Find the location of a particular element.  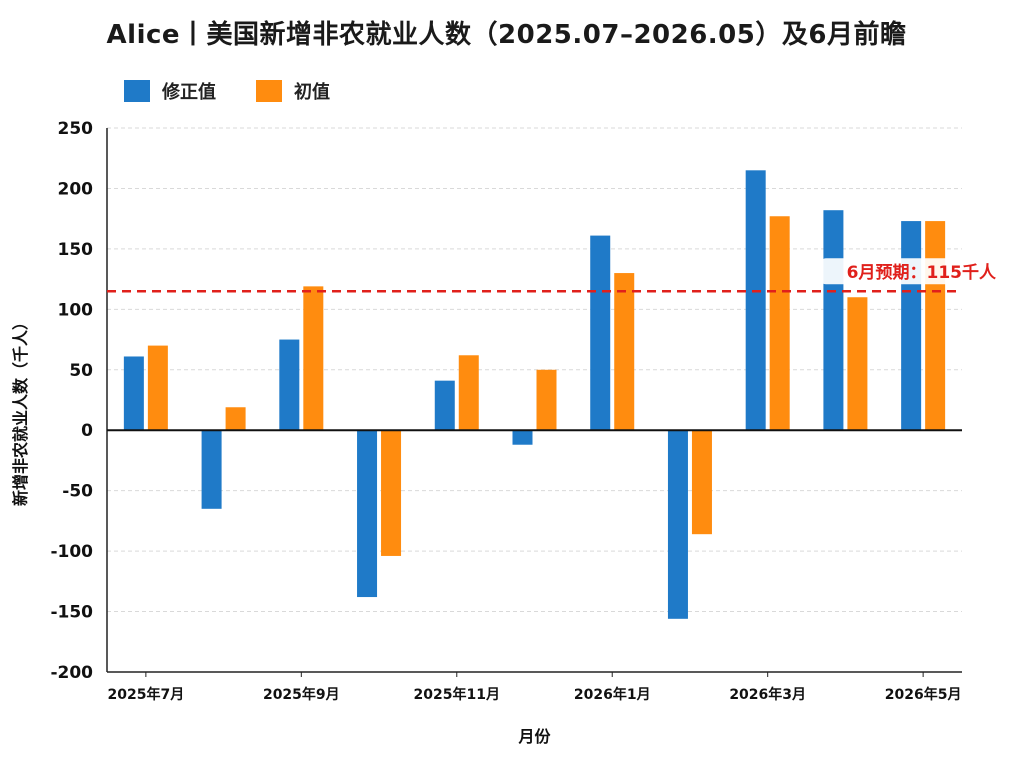

y-tick-label: 250 is located at coordinates (76, 129).